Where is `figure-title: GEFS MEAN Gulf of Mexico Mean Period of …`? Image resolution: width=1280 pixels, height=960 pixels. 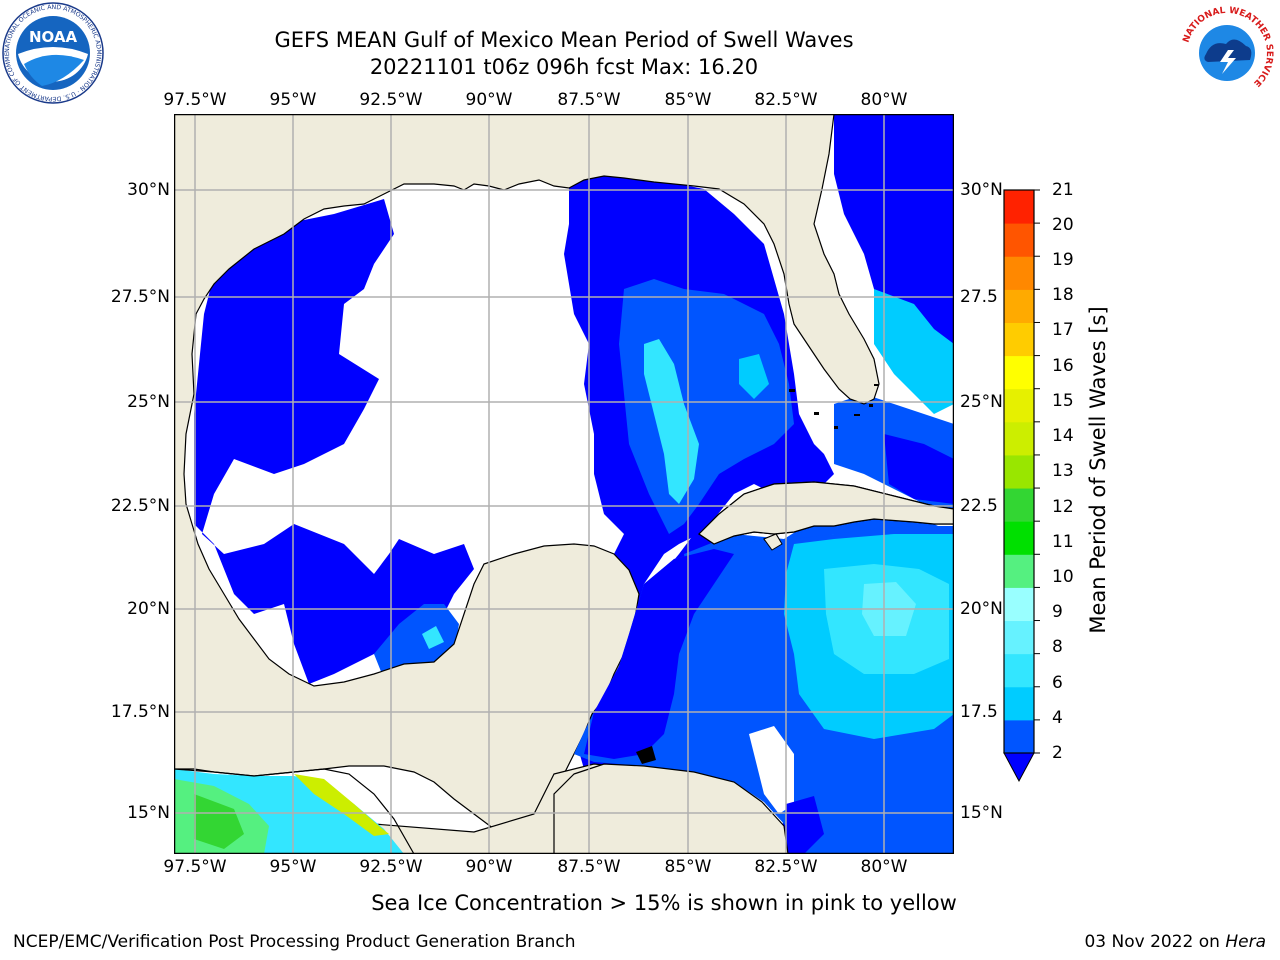 figure-title: GEFS MEAN Gulf of Mexico Mean Period of … is located at coordinates (564, 40).